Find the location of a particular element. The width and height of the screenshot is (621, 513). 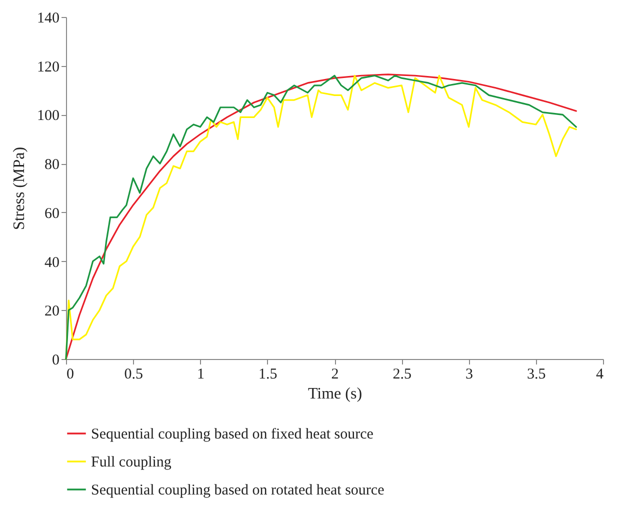

x-tick-label: 3.5 is located at coordinates (536, 374).